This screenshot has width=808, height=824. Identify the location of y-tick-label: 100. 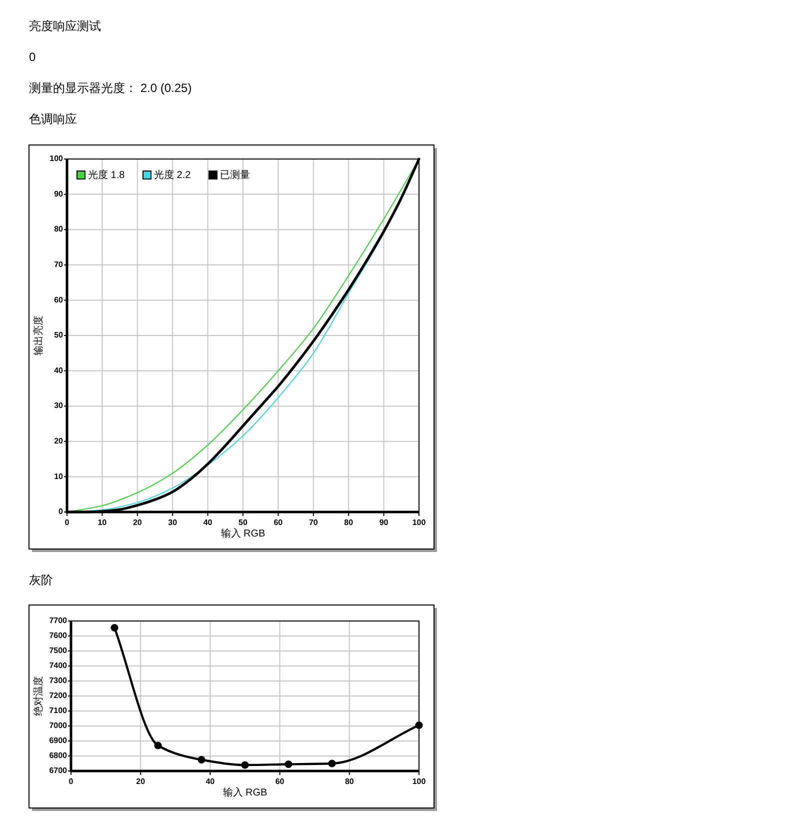
(57, 159).